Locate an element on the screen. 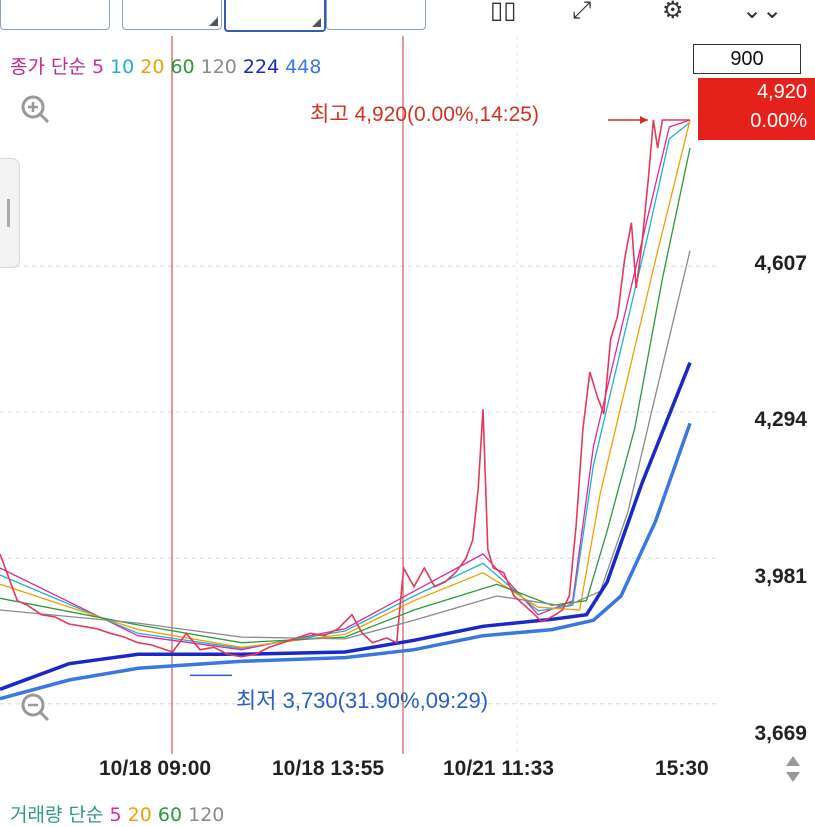 The image size is (815, 827). volume-legend-period: 5 is located at coordinates (115, 815).